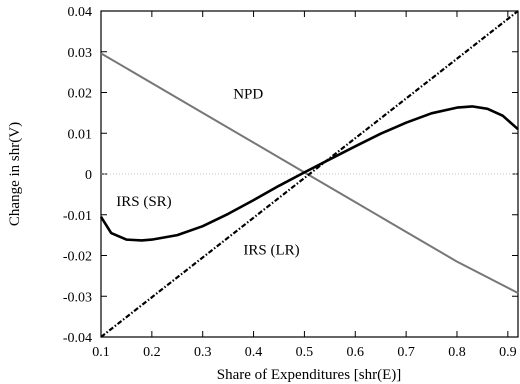 The image size is (520, 384). What do you see at coordinates (406, 352) in the screenshot?
I see `x-tick-label: 0.7` at bounding box center [406, 352].